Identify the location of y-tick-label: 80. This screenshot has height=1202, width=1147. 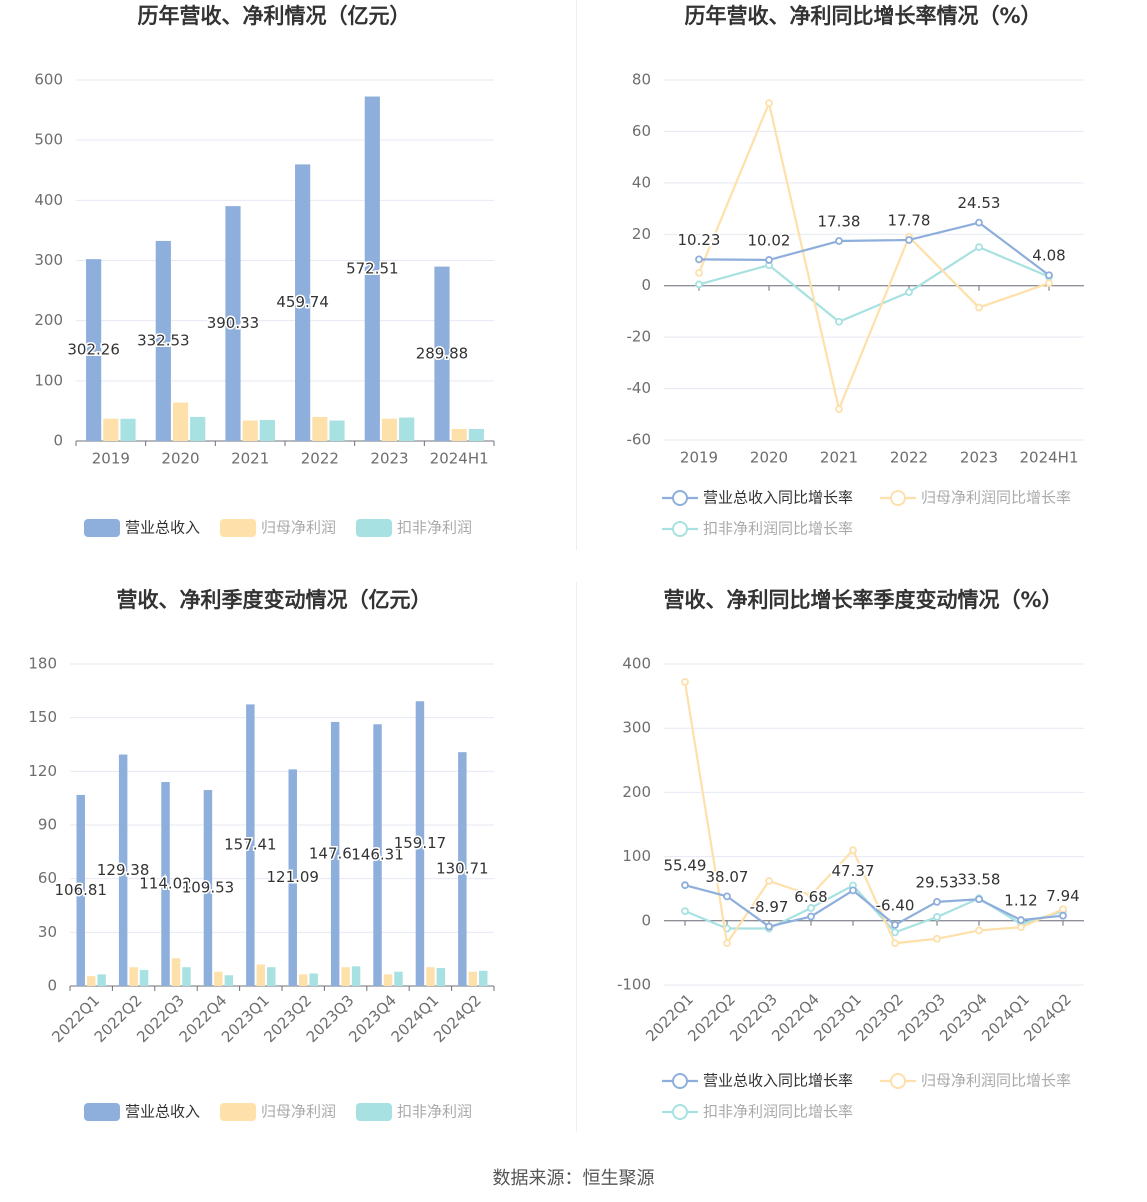
(641, 80).